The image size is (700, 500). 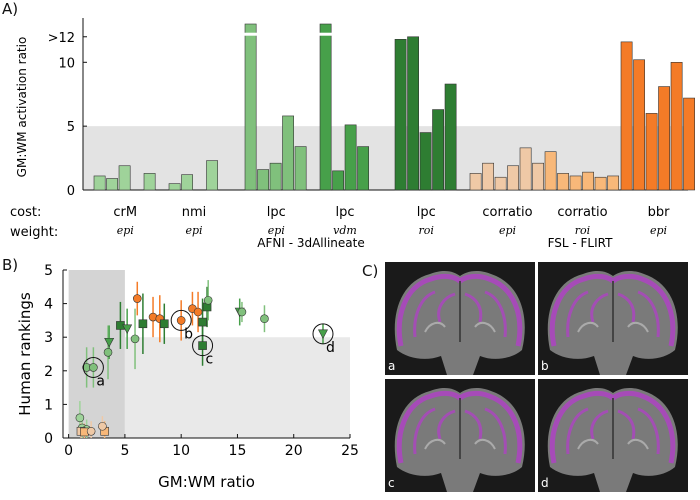 I want to click on x-tick-label: 25, so click(x=350, y=451).